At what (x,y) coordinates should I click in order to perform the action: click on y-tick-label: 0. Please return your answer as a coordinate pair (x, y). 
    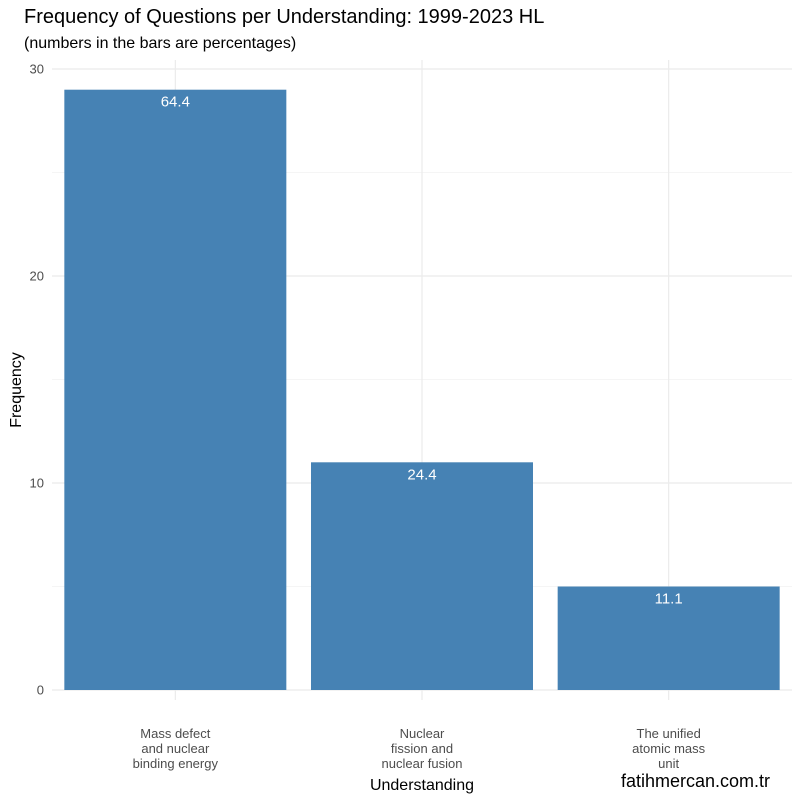
    Looking at the image, I should click on (40, 690).